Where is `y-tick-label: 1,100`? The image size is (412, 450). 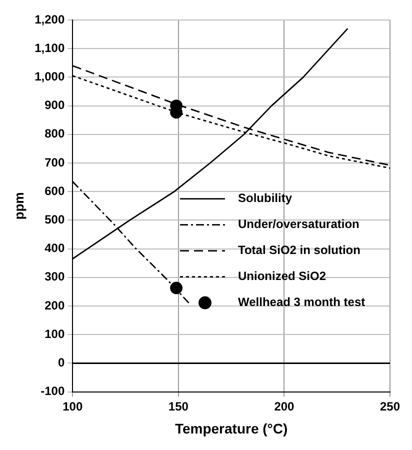
y-tick-label: 1,100 is located at coordinates (49, 47).